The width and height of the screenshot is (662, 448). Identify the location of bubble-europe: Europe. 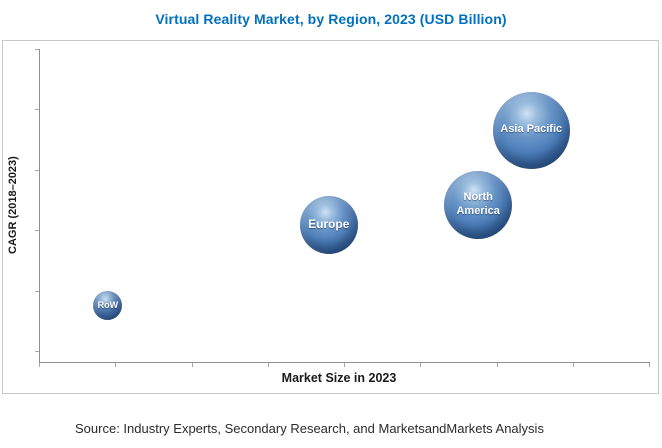
(328, 224).